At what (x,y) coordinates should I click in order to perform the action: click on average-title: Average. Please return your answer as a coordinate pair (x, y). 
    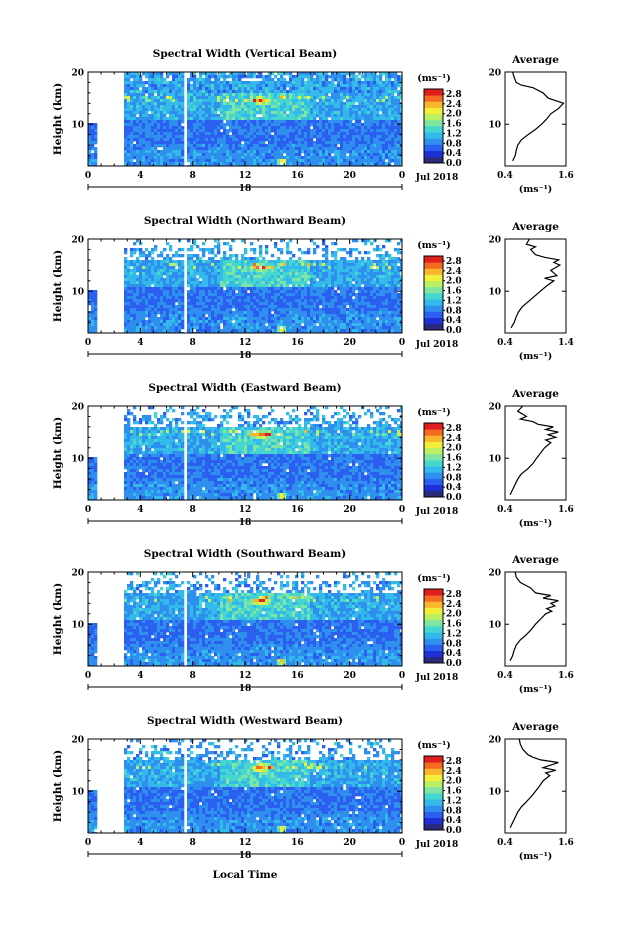
    Looking at the image, I should click on (535, 60).